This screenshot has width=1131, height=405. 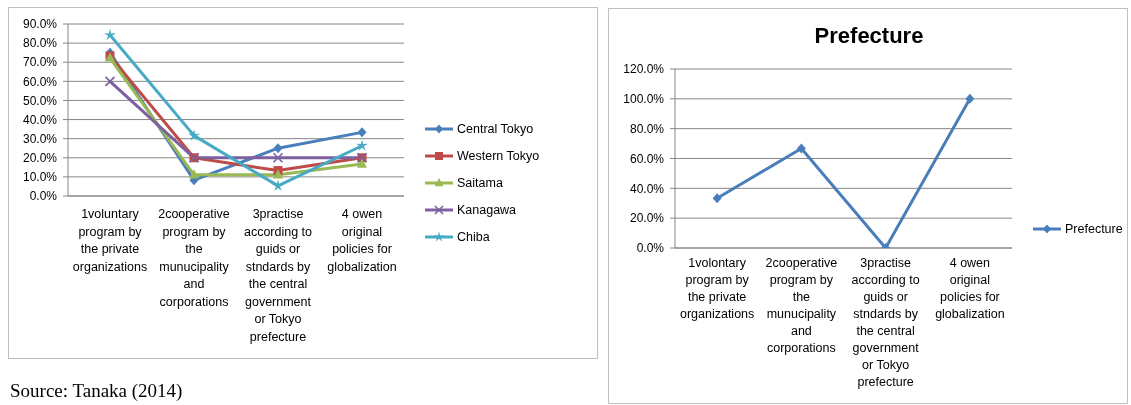 I want to click on y-tick-label: 10.0%, so click(x=40, y=177).